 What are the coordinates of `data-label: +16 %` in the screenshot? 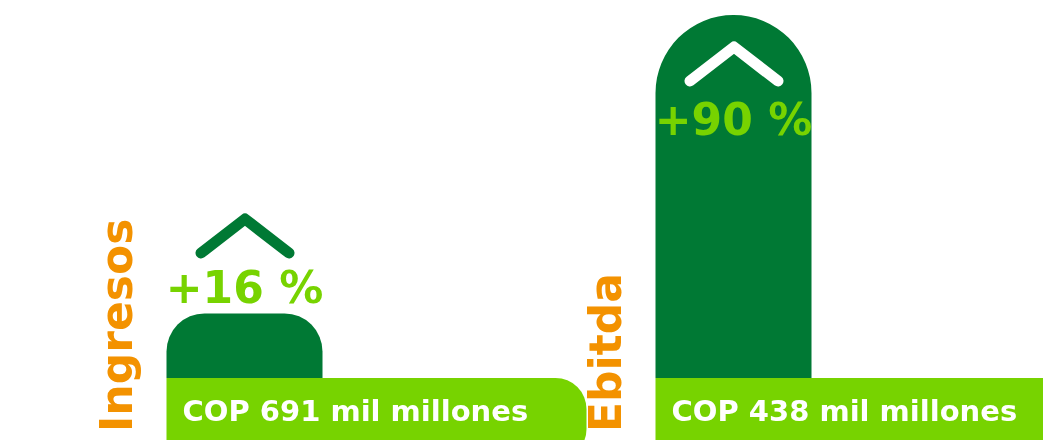 It's located at (244, 287).